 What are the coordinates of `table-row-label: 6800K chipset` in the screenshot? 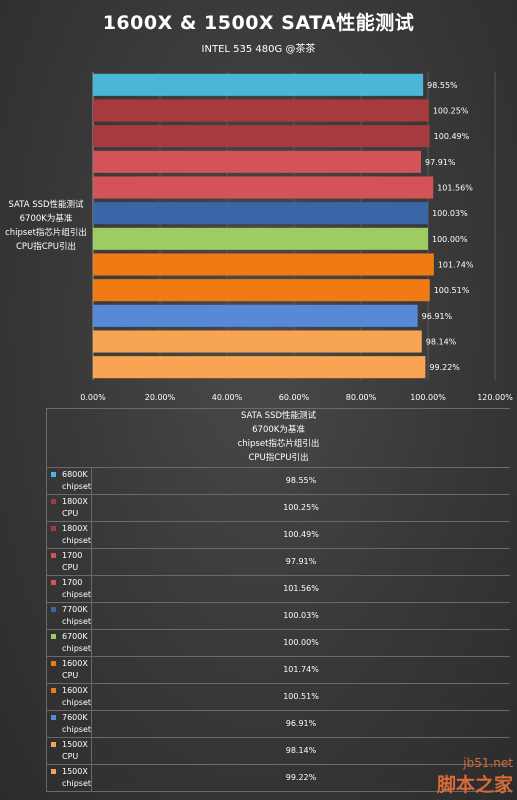 It's located at (69, 481).